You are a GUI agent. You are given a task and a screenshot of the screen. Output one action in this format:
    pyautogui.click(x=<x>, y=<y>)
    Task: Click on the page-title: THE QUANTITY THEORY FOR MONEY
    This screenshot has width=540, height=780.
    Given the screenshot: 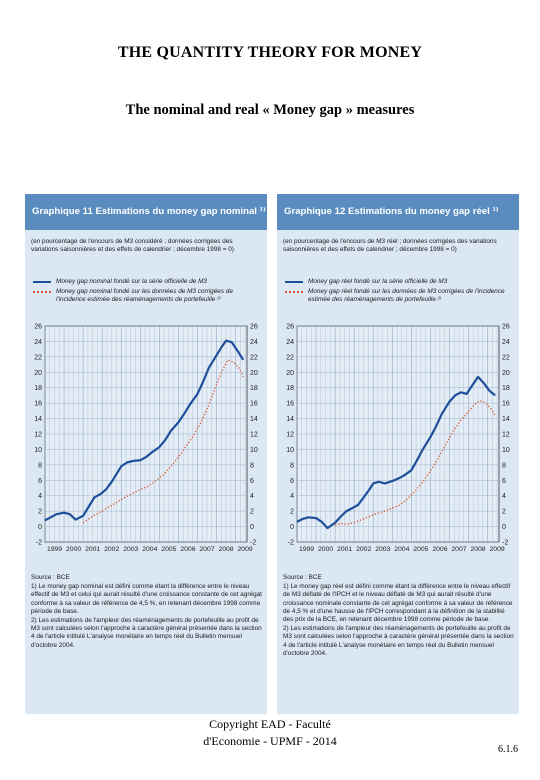 What is the action you would take?
    pyautogui.click(x=270, y=52)
    